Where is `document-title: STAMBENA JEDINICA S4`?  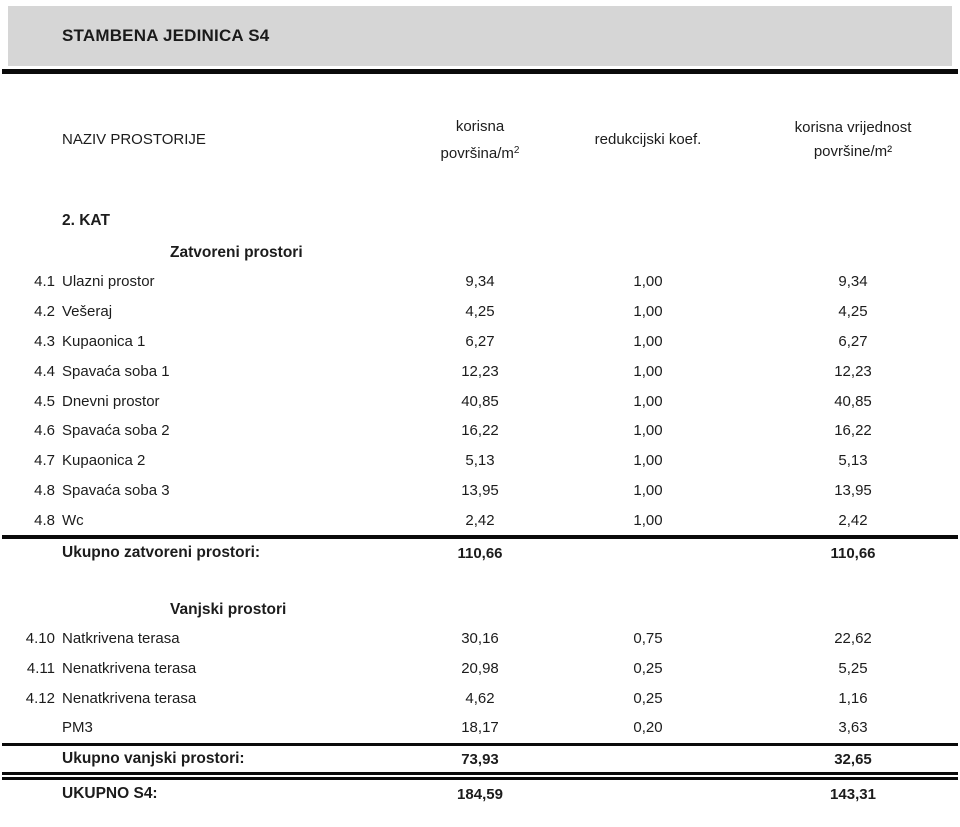 document-title: STAMBENA JEDINICA S4 is located at coordinates (166, 35).